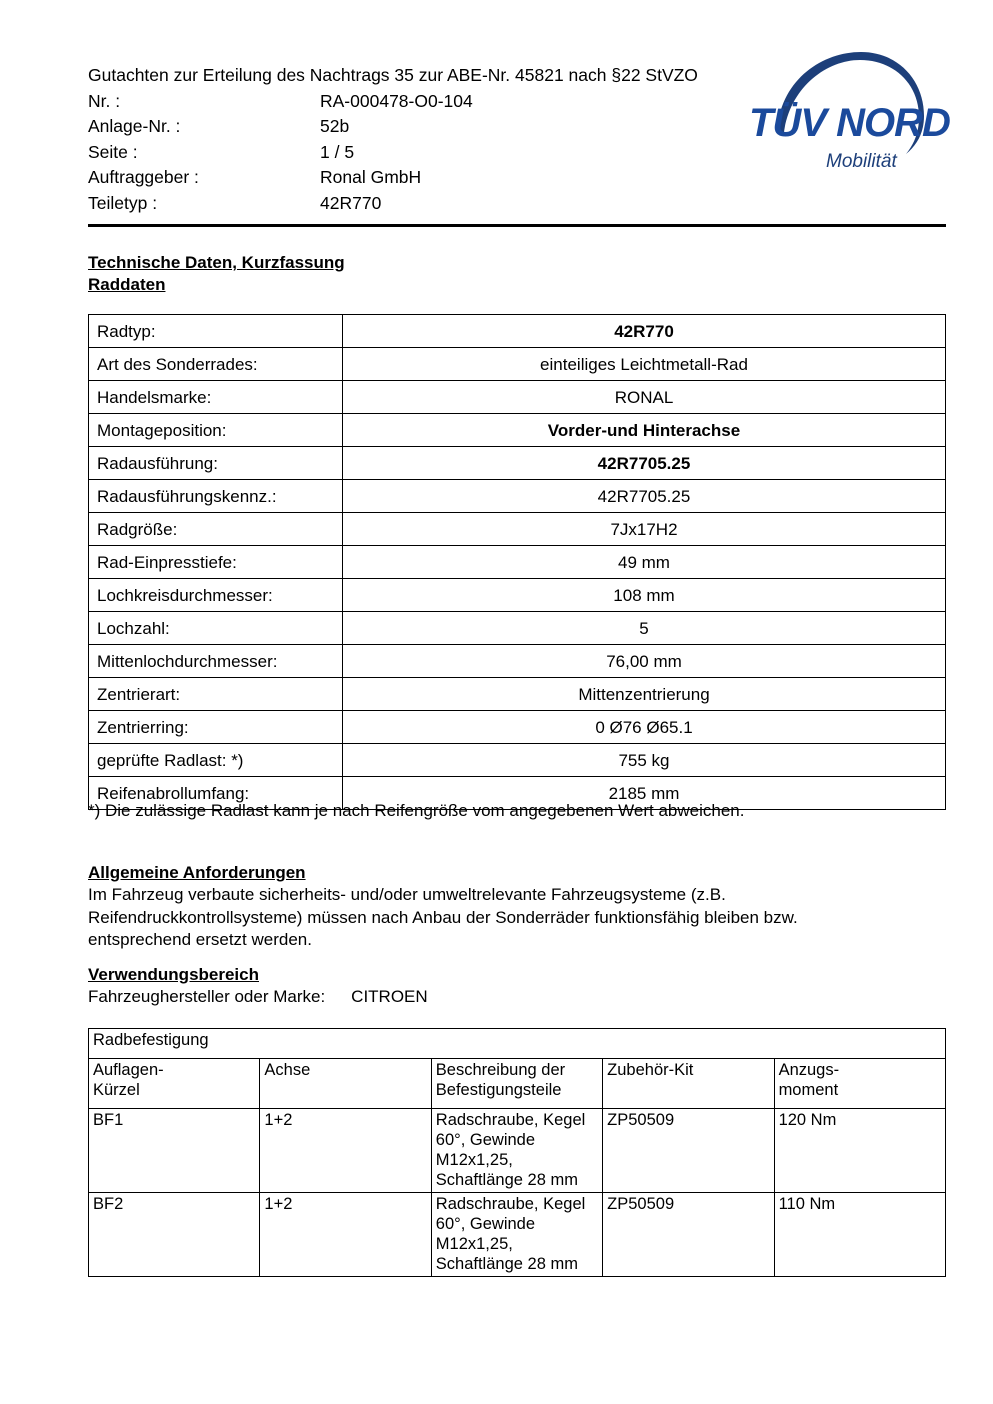 Image resolution: width=993 pixels, height=1404 pixels. I want to click on header-label-anlage-nr: Anlage-Nr. :, so click(134, 126).